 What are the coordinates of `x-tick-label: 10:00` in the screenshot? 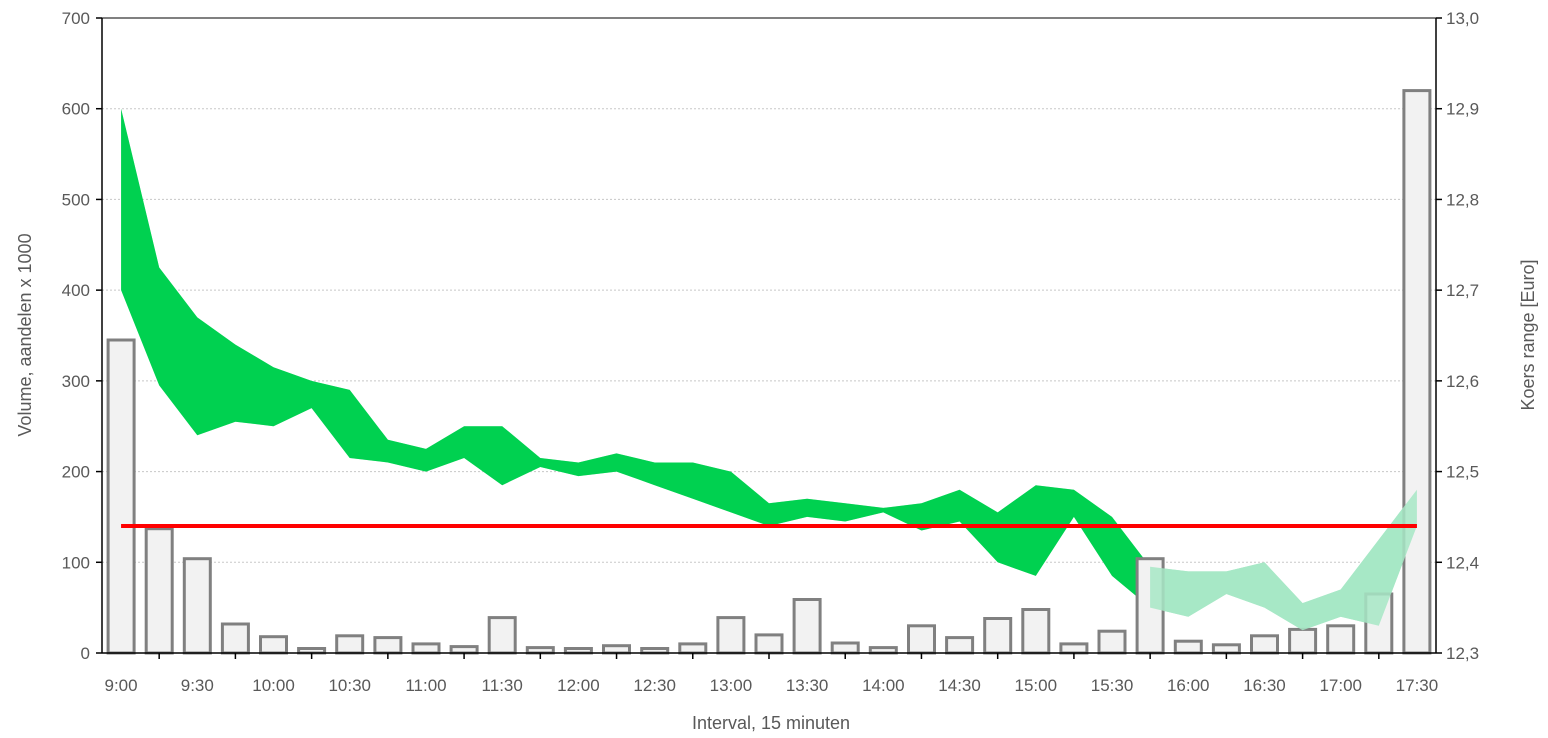 It's located at (273, 685).